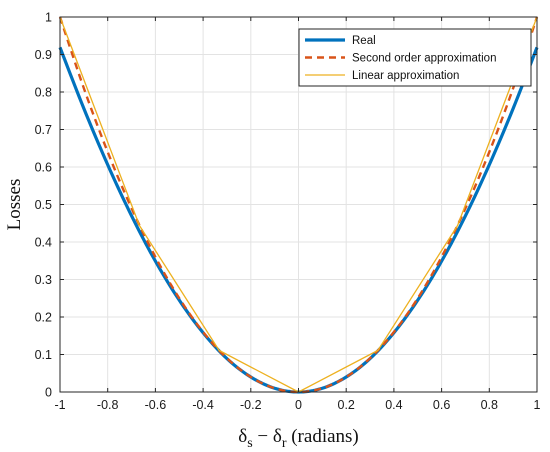 The width and height of the screenshot is (550, 452). Describe the element at coordinates (48, 18) in the screenshot. I see `y-tick-label: 1` at that location.